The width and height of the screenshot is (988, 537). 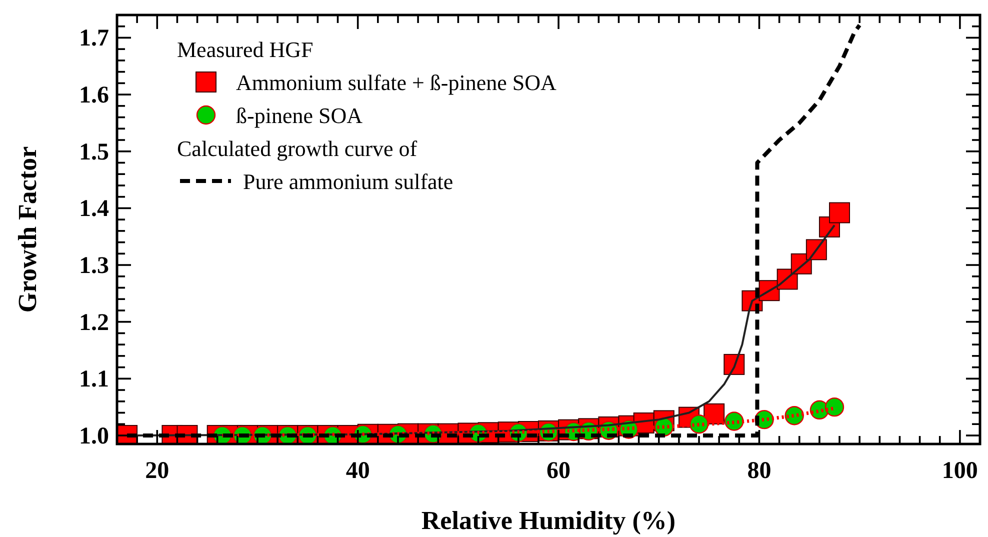 What do you see at coordinates (94, 323) in the screenshot?
I see `y-tick-label: 1.2` at bounding box center [94, 323].